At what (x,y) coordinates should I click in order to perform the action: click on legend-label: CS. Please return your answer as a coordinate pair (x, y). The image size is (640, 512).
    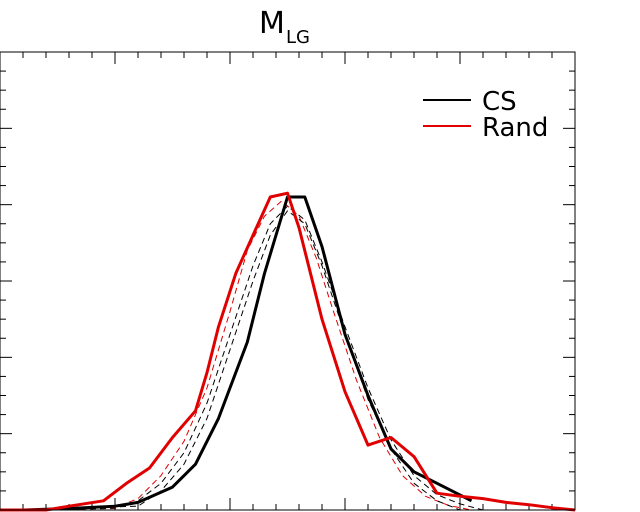
    Looking at the image, I should click on (499, 102).